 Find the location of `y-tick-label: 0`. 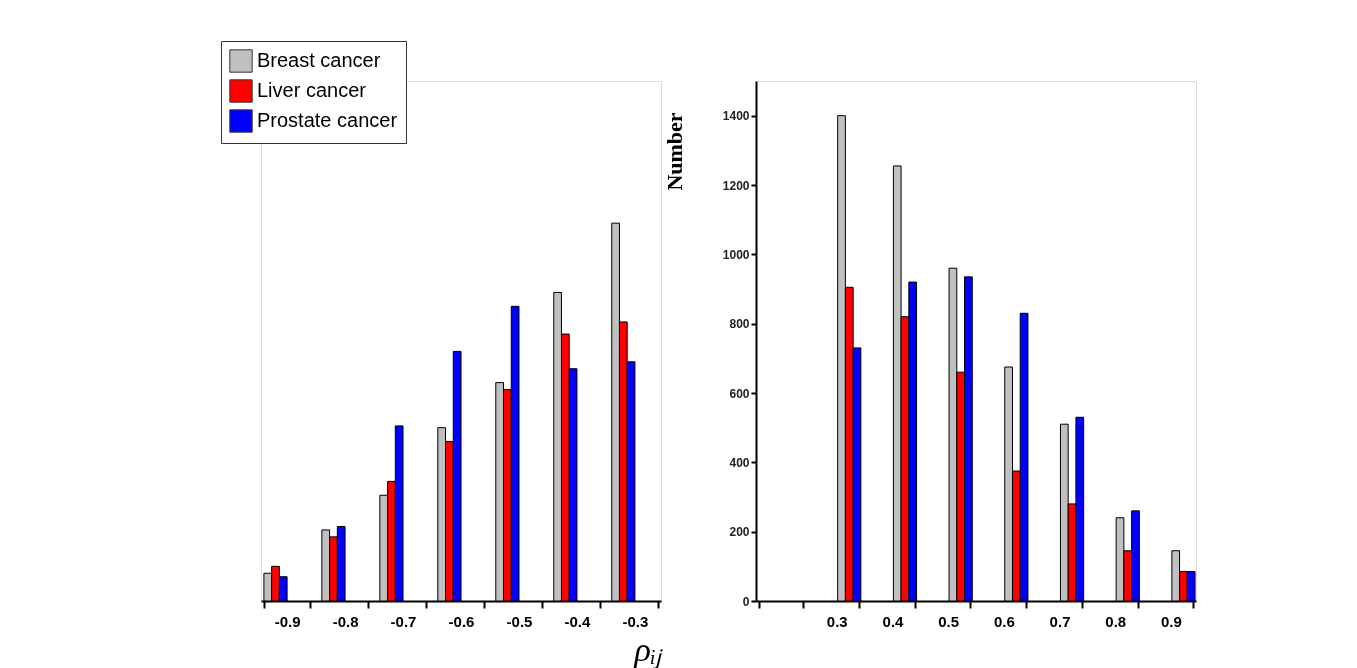

y-tick-label: 0 is located at coordinates (746, 601).